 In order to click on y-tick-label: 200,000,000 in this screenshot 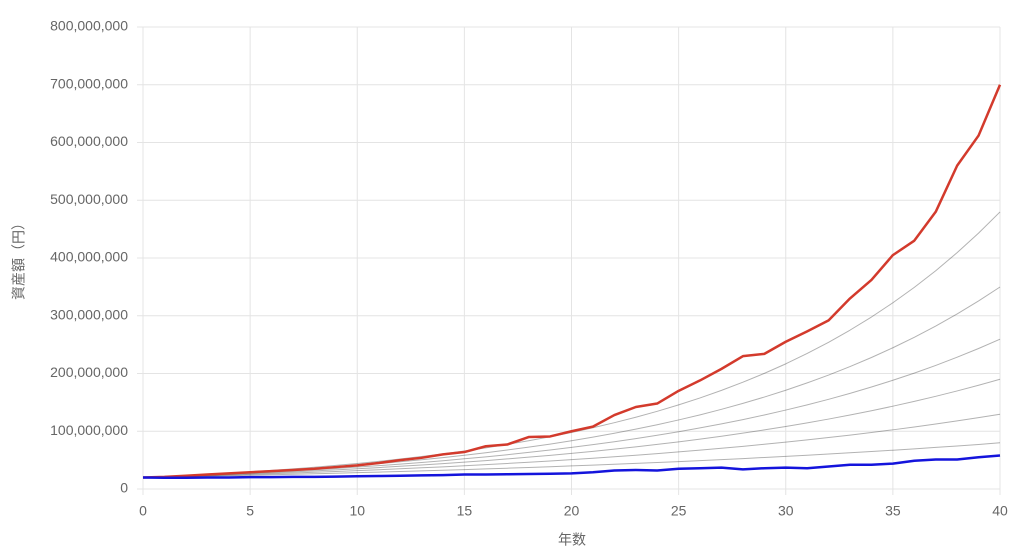, I will do `click(89, 372)`.